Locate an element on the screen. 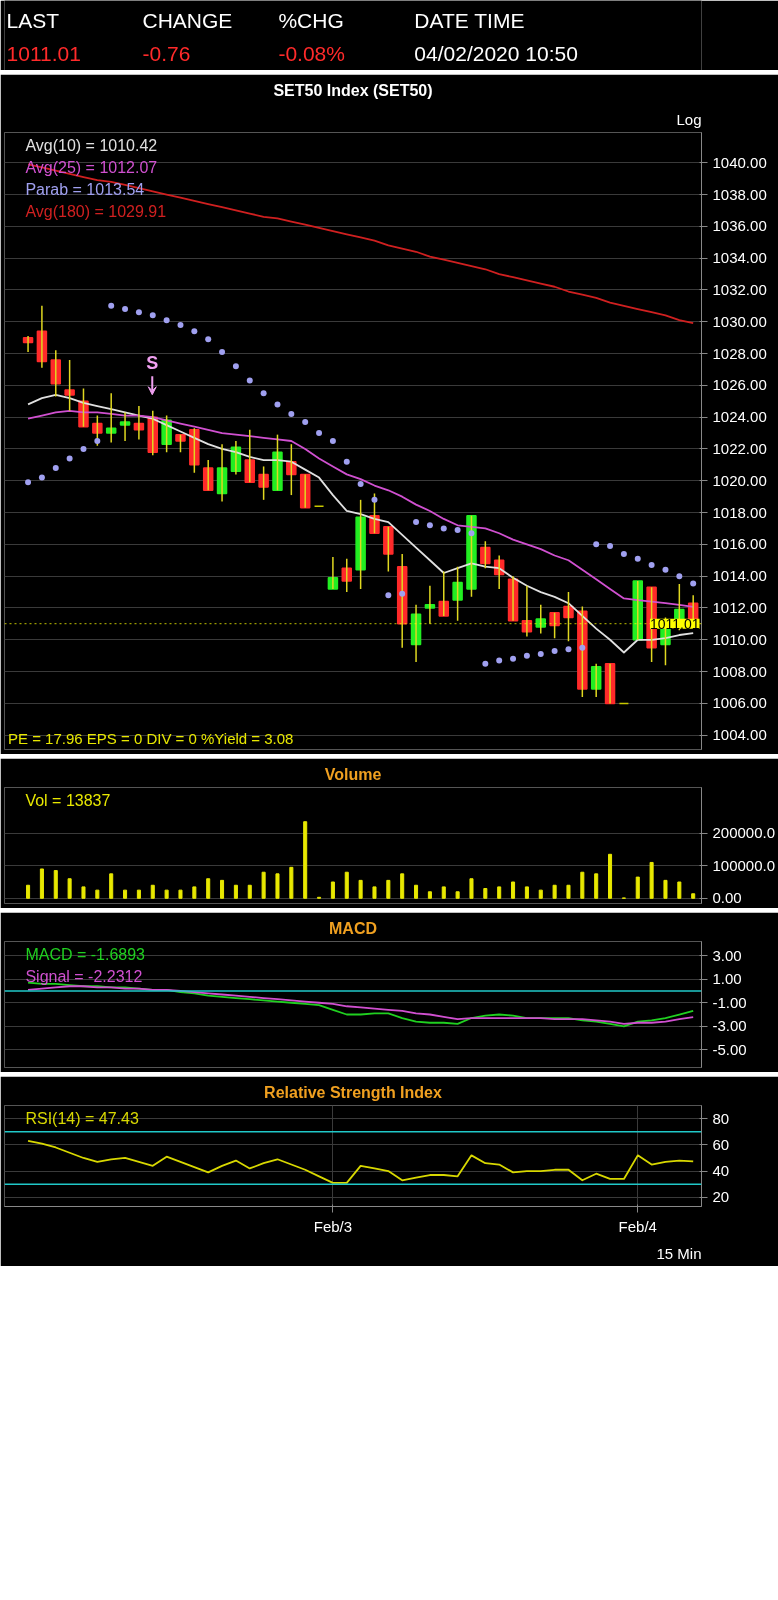 Image resolution: width=778 pixels, height=1600 pixels. y-tick-label: 1010.00 is located at coordinates (739, 639).